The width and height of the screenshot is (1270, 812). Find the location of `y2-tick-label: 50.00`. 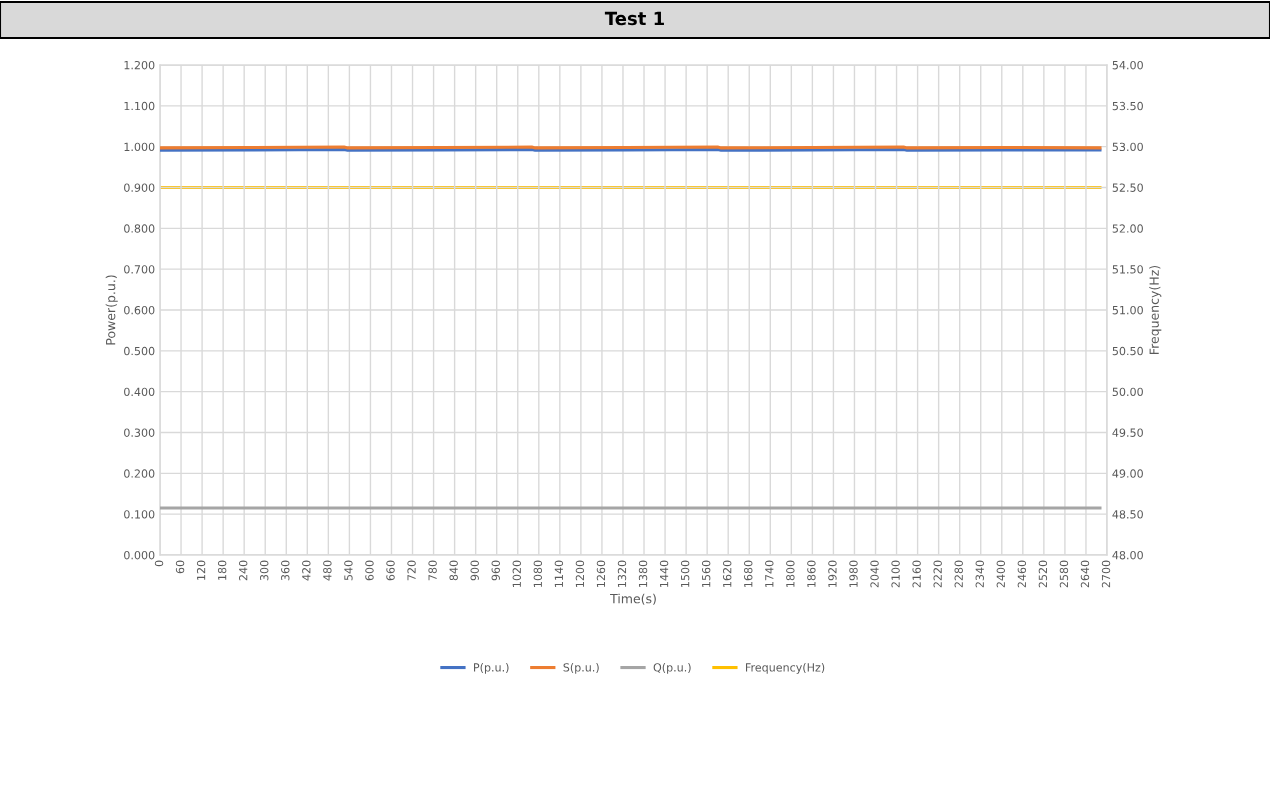

y2-tick-label: 50.00 is located at coordinates (1127, 392).